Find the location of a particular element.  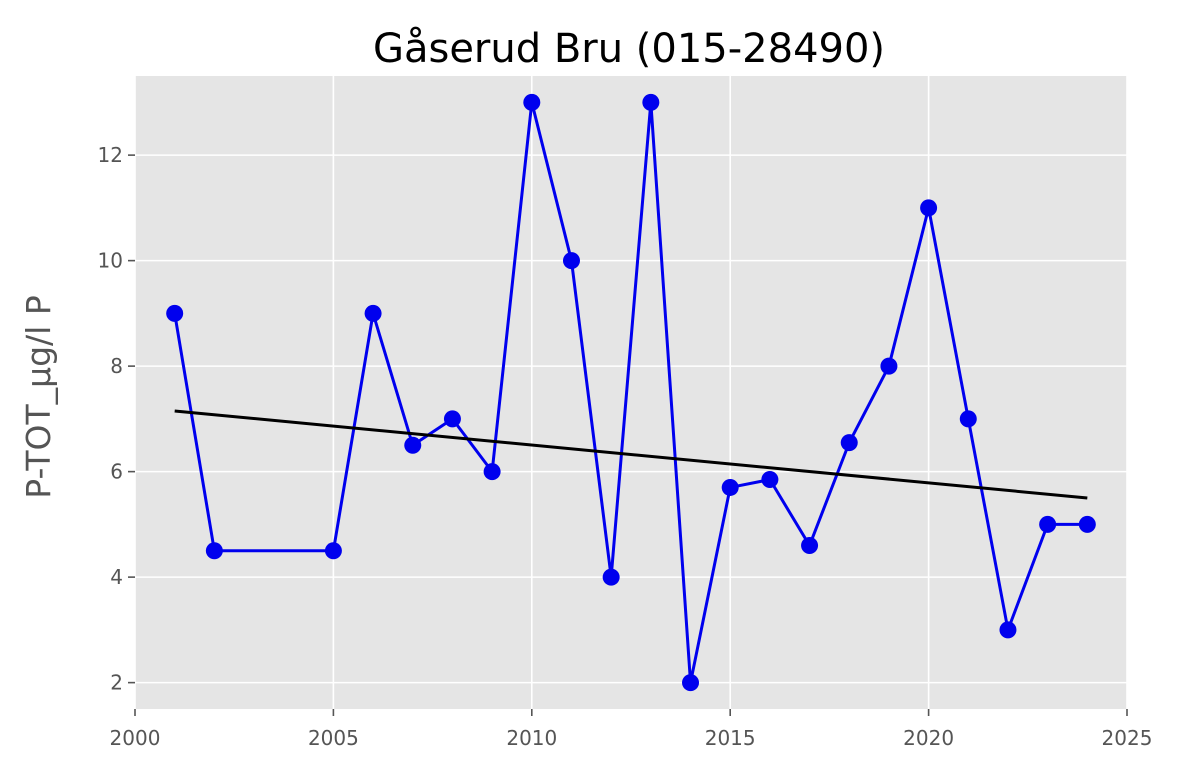

x-tick-label: 2005 is located at coordinates (333, 738).